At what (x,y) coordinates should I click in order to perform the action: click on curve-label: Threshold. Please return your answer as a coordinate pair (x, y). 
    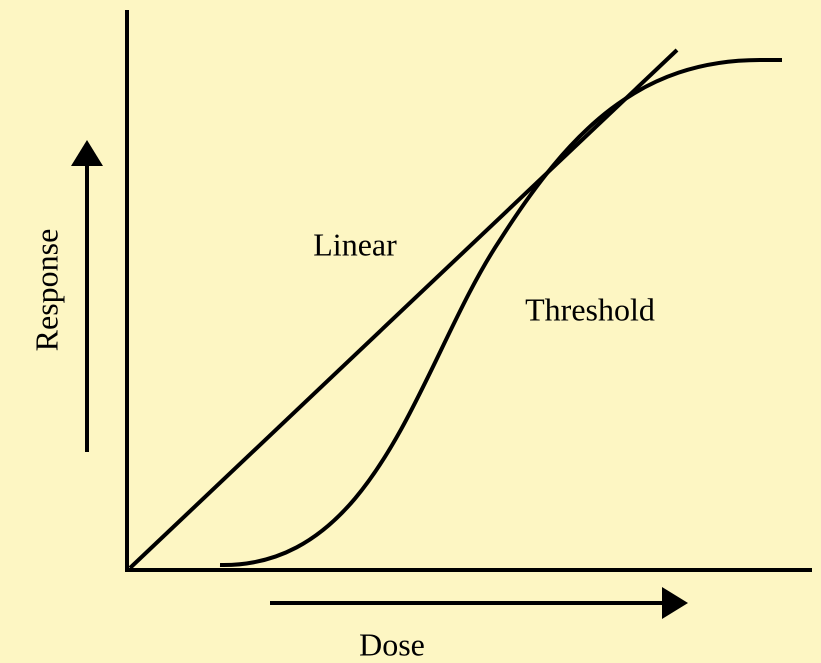
    Looking at the image, I should click on (590, 309).